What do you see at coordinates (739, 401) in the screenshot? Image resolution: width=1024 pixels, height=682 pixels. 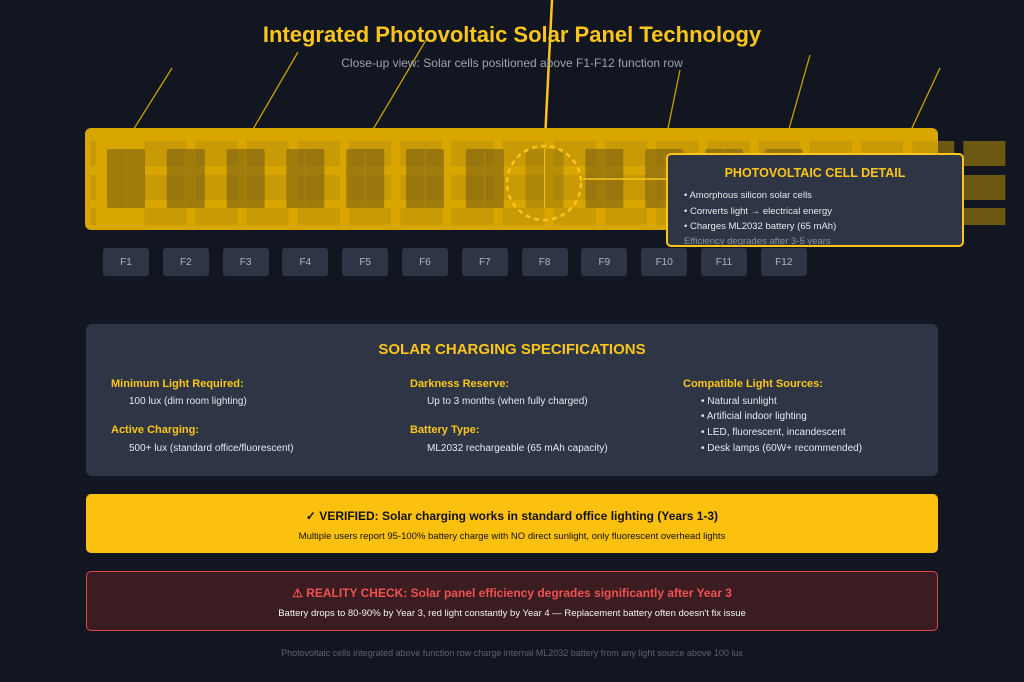 I see `light-source-item: • Natural sunlight` at bounding box center [739, 401].